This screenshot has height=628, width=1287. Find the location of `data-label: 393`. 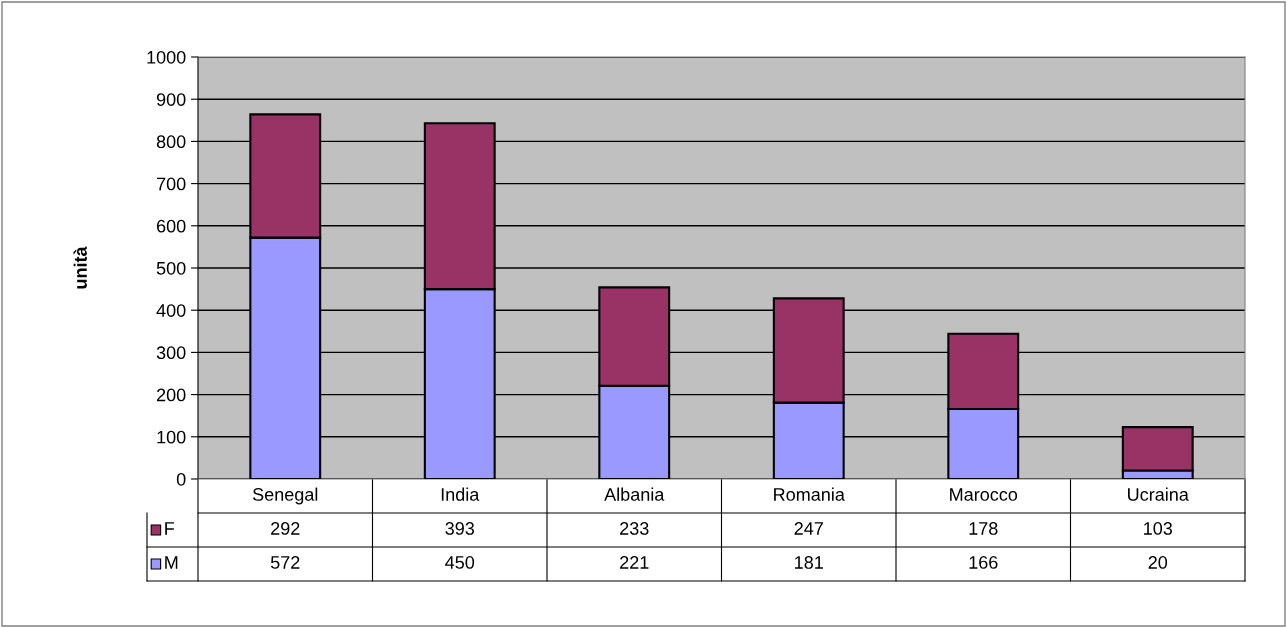

data-label: 393 is located at coordinates (460, 528).